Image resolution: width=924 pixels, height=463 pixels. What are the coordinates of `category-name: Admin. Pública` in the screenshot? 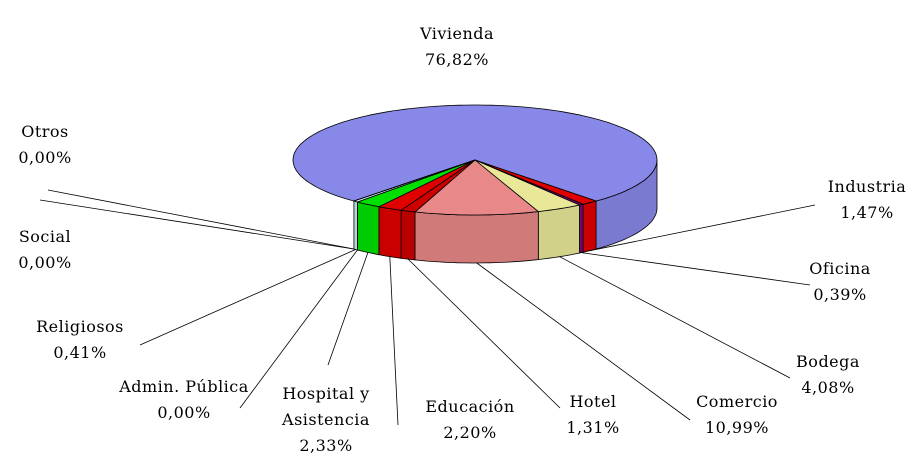 It's located at (184, 386).